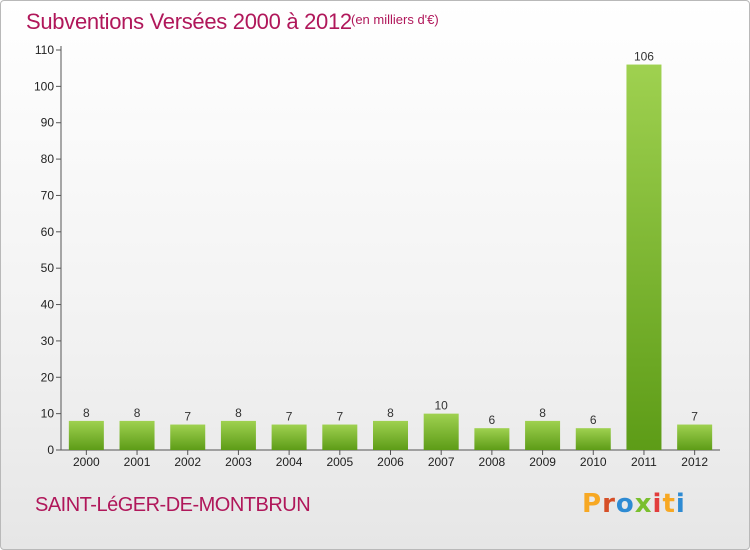 The width and height of the screenshot is (750, 550). What do you see at coordinates (625, 504) in the screenshot?
I see `logo-letter: o` at bounding box center [625, 504].